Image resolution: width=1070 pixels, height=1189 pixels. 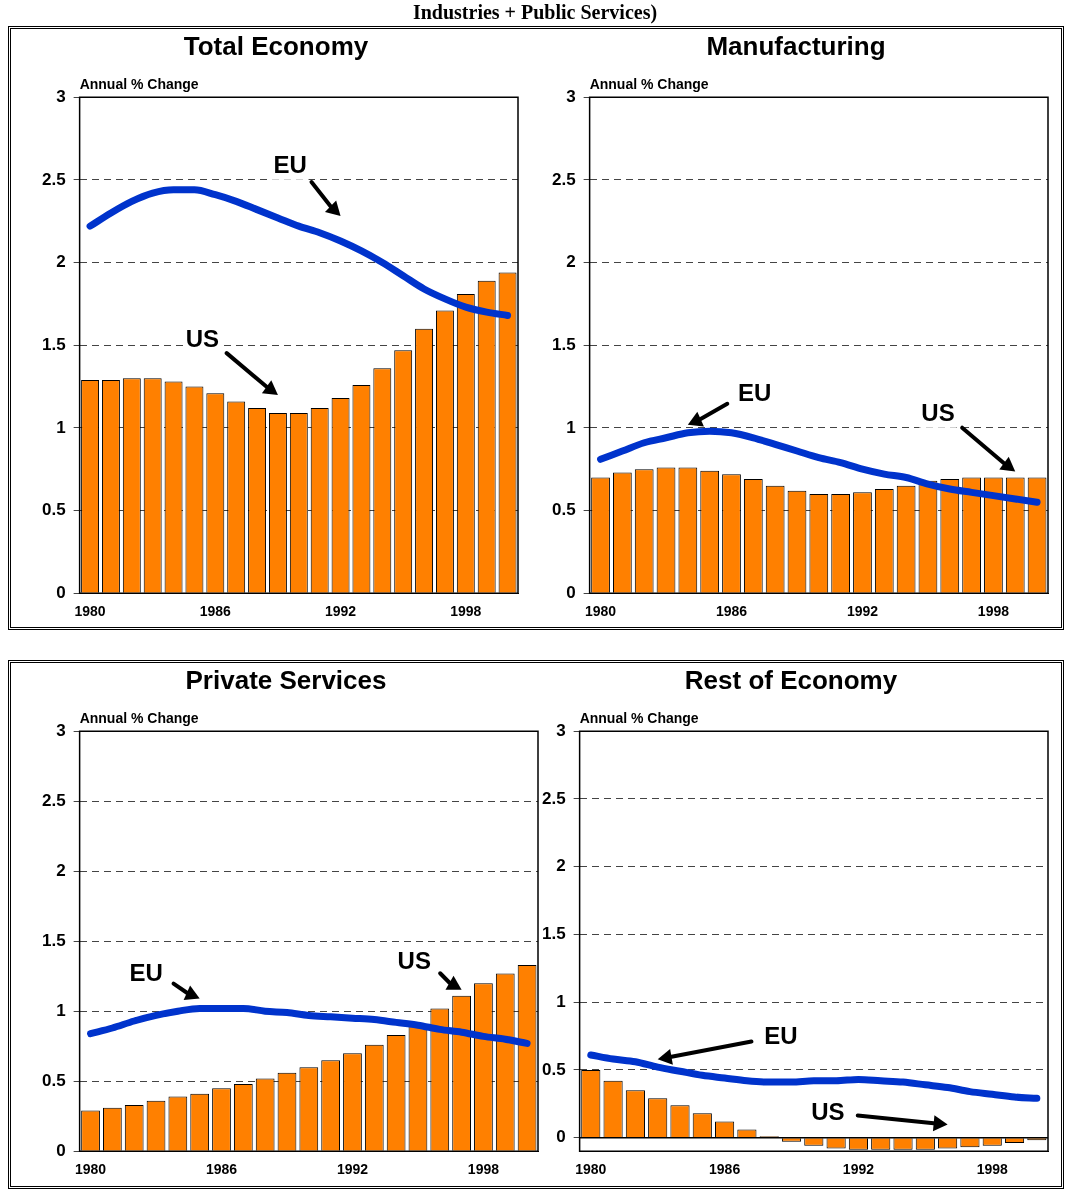 I want to click on chart-title: Total Economy, so click(x=276, y=45).